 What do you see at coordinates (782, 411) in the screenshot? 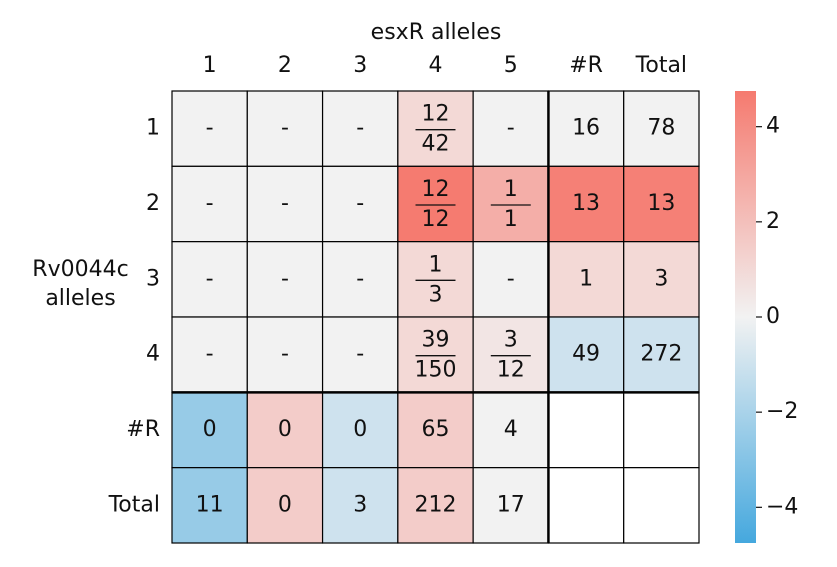
I see `colorbar-tick-label: −2` at bounding box center [782, 411].